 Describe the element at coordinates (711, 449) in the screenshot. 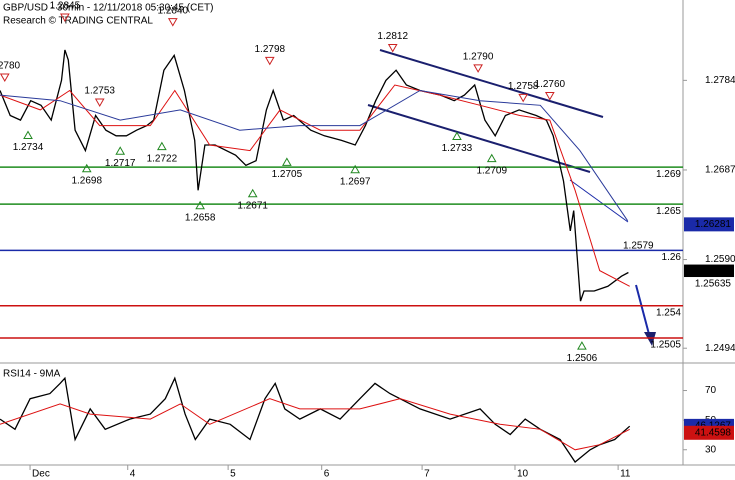

I see `y-tick-label: 30` at that location.